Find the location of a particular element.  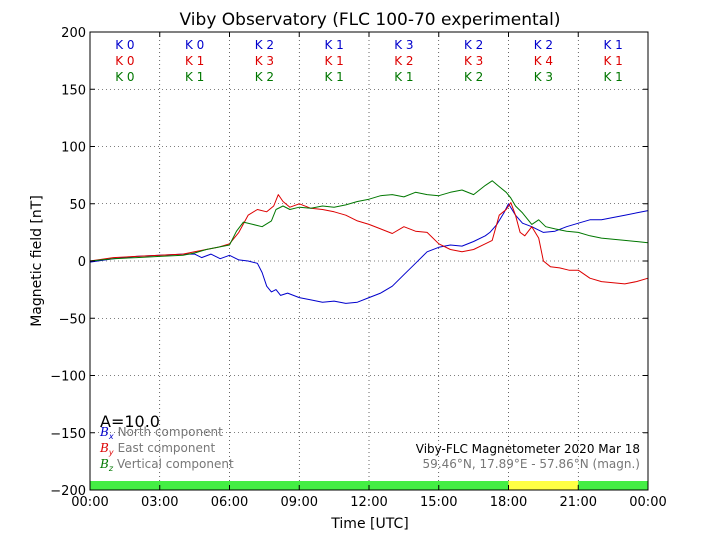

y-axis-label: Magnetic field [nT] is located at coordinates (37, 261).